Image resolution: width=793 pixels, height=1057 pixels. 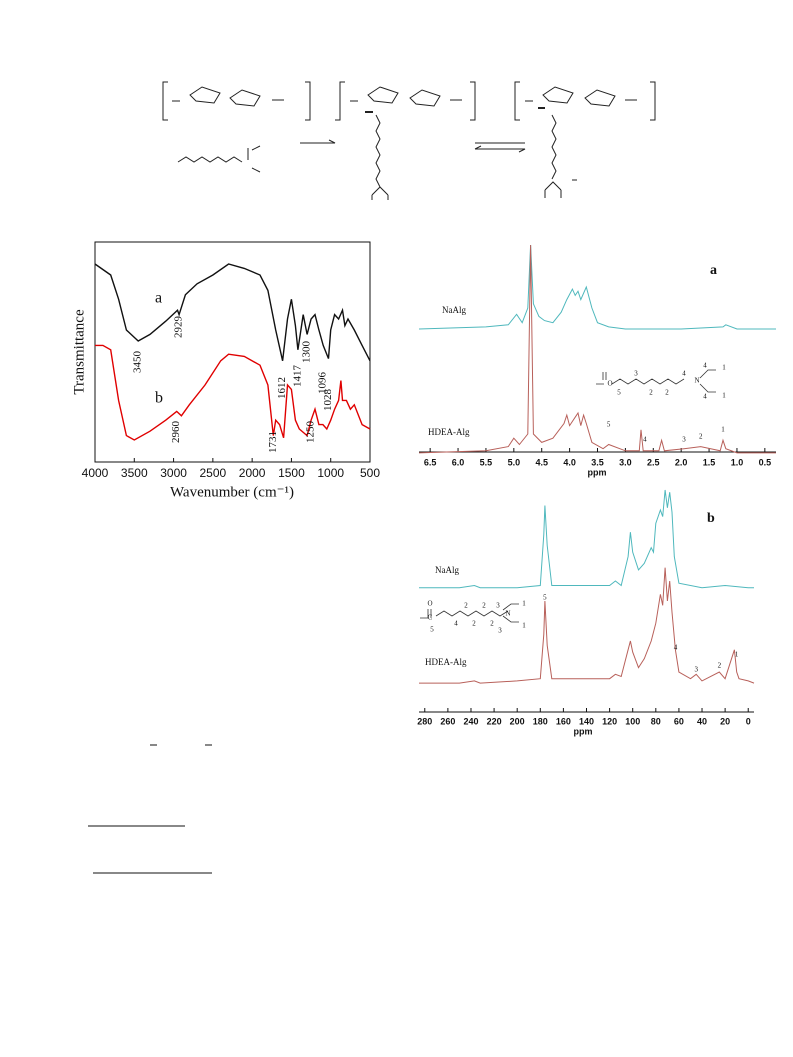 What do you see at coordinates (311, 432) in the screenshot?
I see `peak-label: 1250` at bounding box center [311, 432].